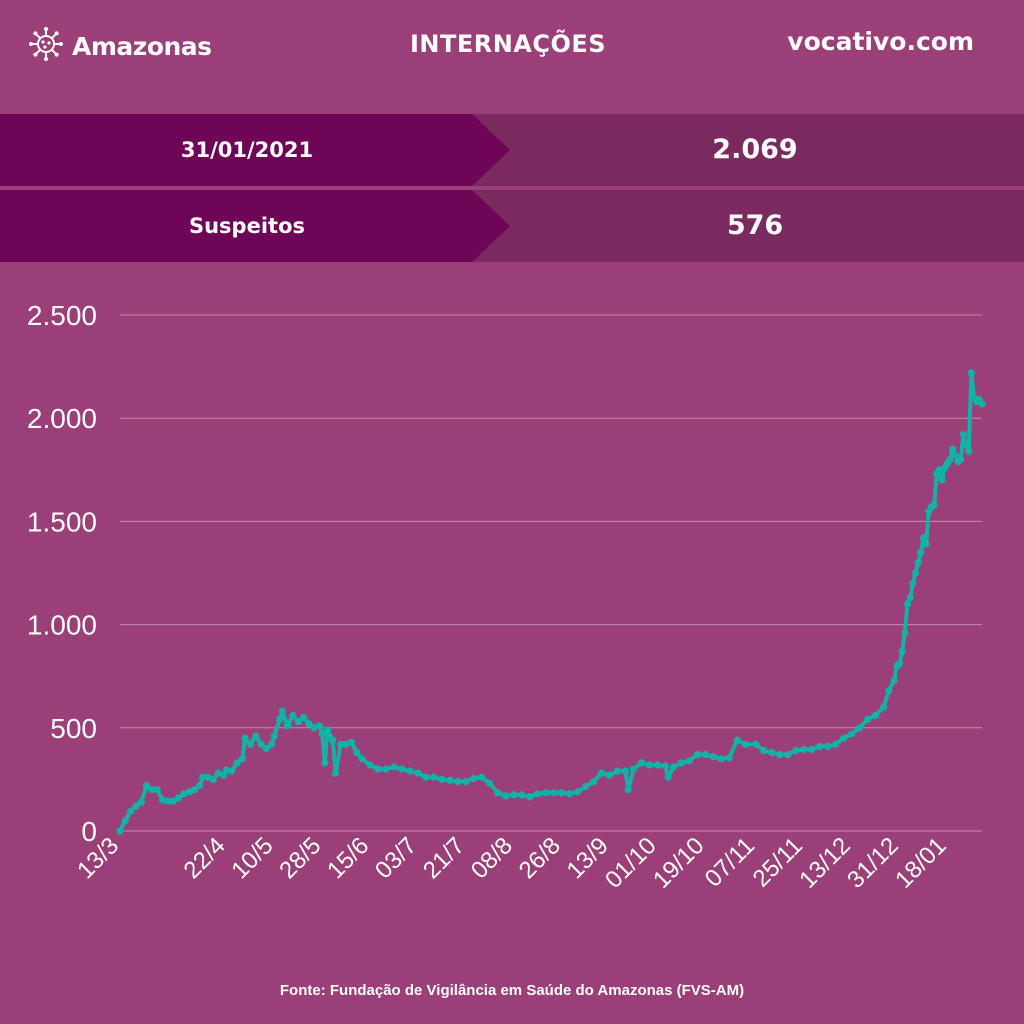 The width and height of the screenshot is (1024, 1024). What do you see at coordinates (755, 149) in the screenshot?
I see `date-value: 2.069` at bounding box center [755, 149].